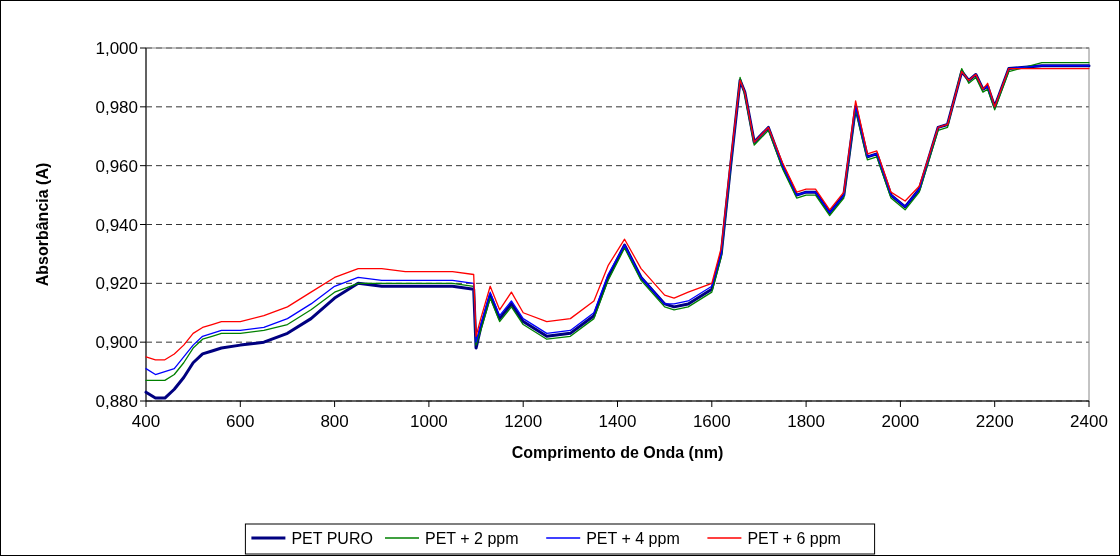  I want to click on y-tick-label: 0,900, so click(116, 343).